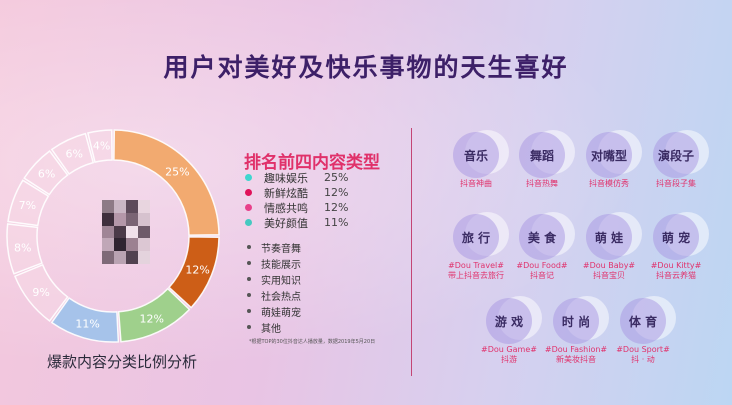  I want to click on slice-label: 8%, so click(22, 247).